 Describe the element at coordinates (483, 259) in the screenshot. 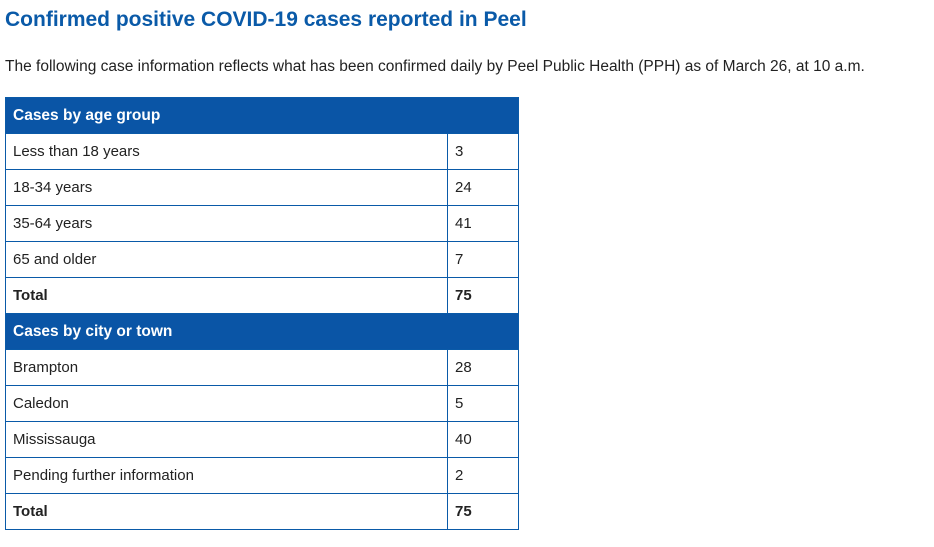

I see `row-value: 7` at that location.